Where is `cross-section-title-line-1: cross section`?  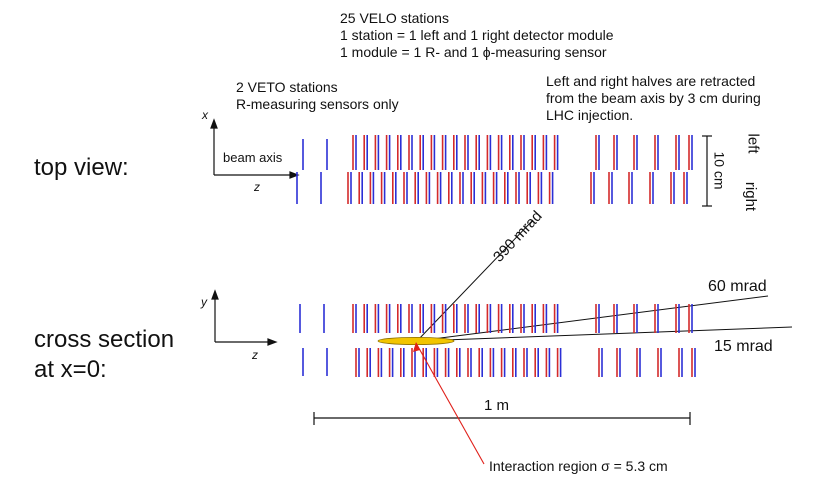
cross-section-title-line-1: cross section is located at coordinates (104, 339).